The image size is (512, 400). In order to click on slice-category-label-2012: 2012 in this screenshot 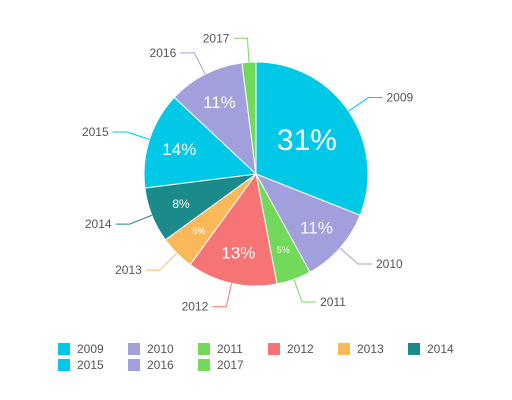, I will do `click(195, 307)`.